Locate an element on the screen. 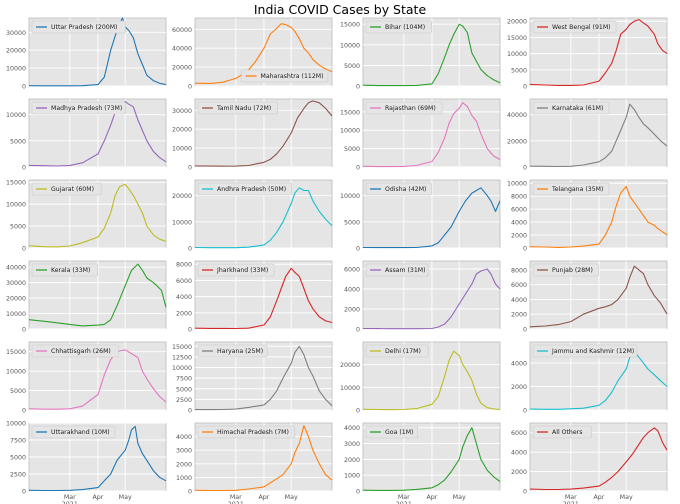 This screenshot has width=680, height=504. y-tick-label: 40000 is located at coordinates (517, 115).